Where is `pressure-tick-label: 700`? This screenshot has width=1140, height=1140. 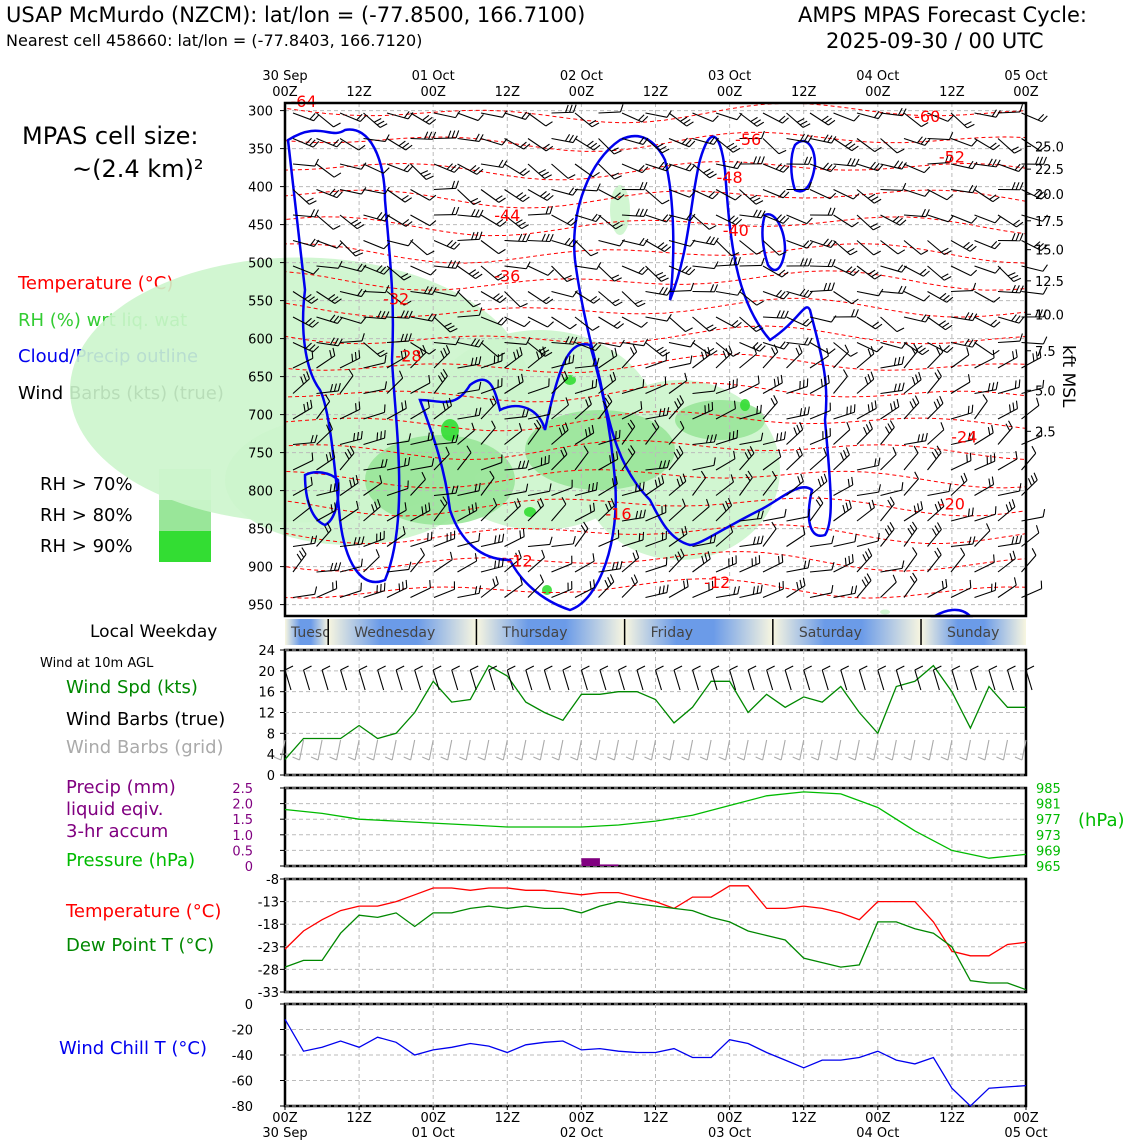 pressure-tick-label: 700 is located at coordinates (260, 416).